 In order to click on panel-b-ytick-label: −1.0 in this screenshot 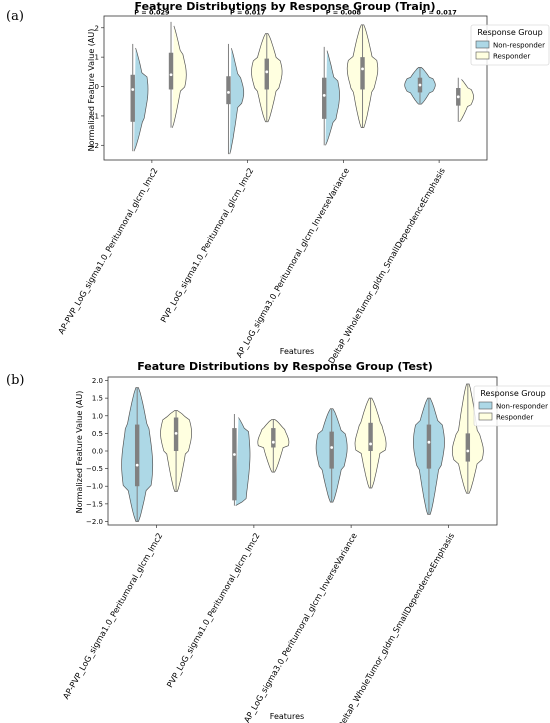, I will do `click(94, 487)`.